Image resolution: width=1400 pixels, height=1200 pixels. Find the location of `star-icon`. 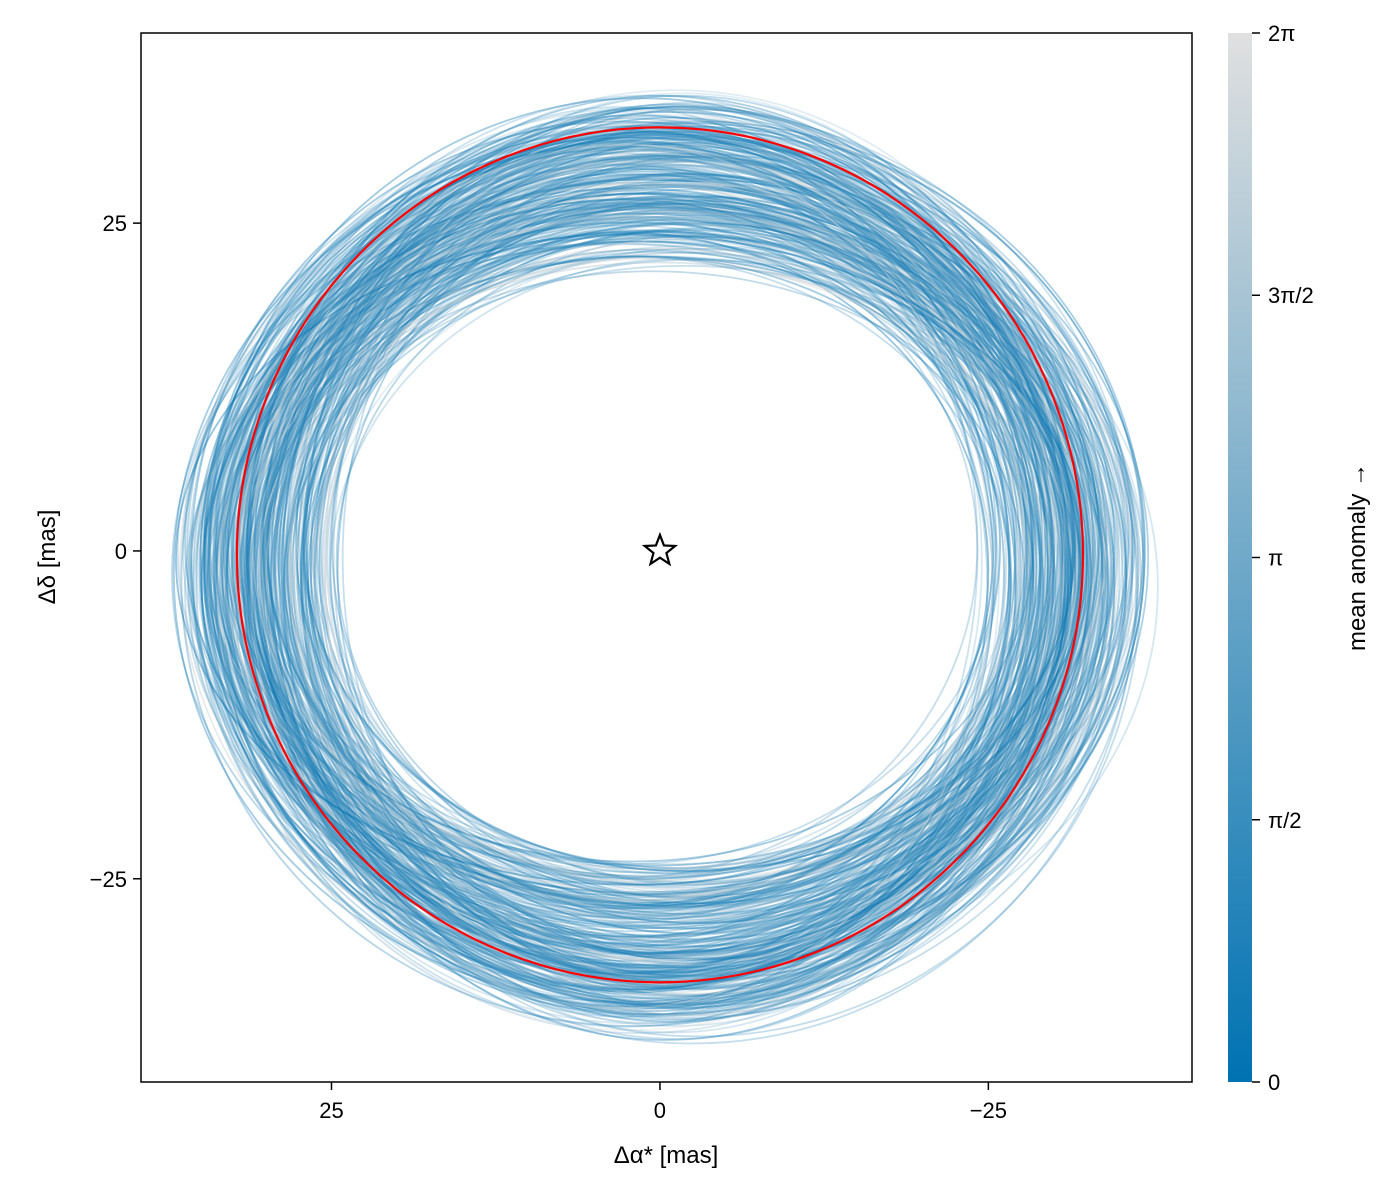

star-icon is located at coordinates (660, 549).